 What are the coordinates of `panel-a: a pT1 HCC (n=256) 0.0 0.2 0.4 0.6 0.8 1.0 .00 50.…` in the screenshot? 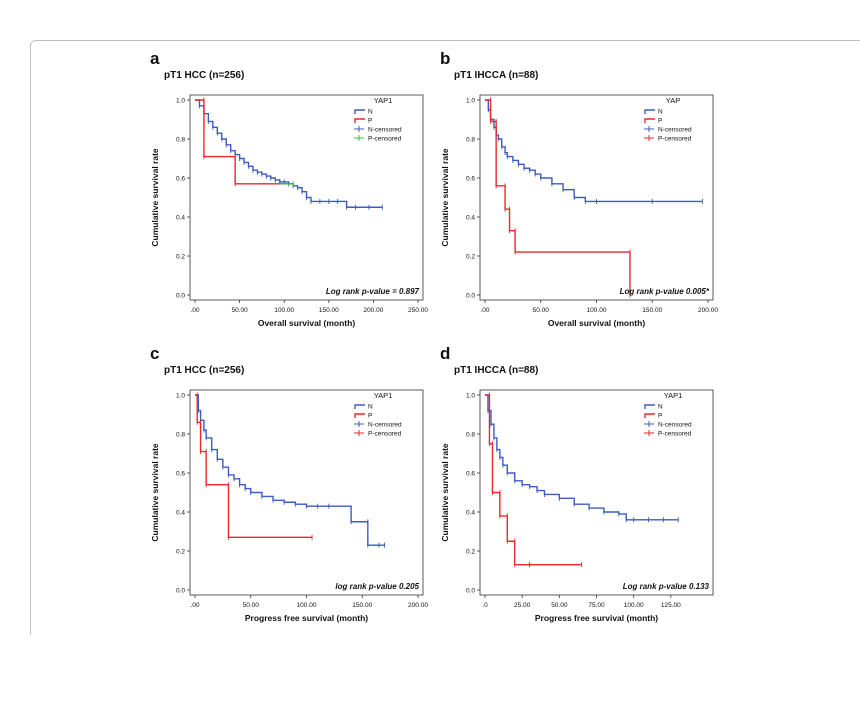 It's located at (289, 188).